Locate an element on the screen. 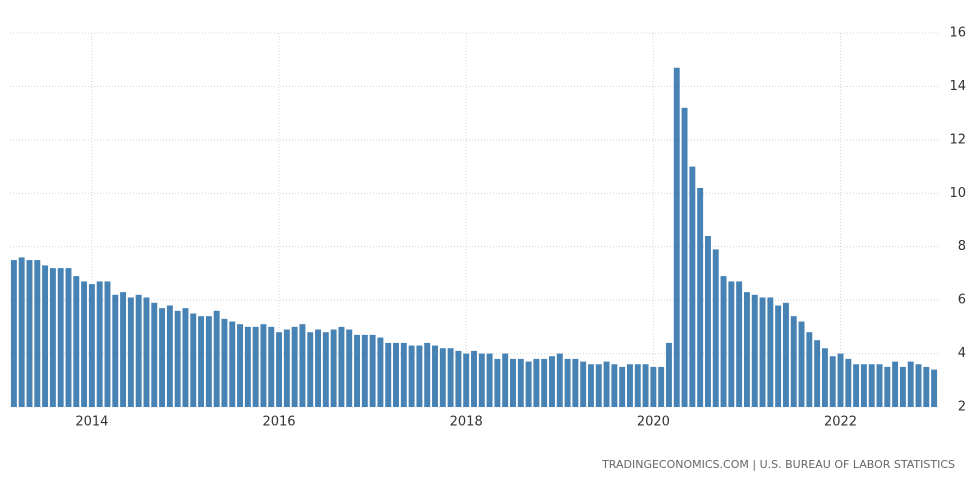 This screenshot has height=483, width=975. x-tick-label: 2020 is located at coordinates (653, 422).